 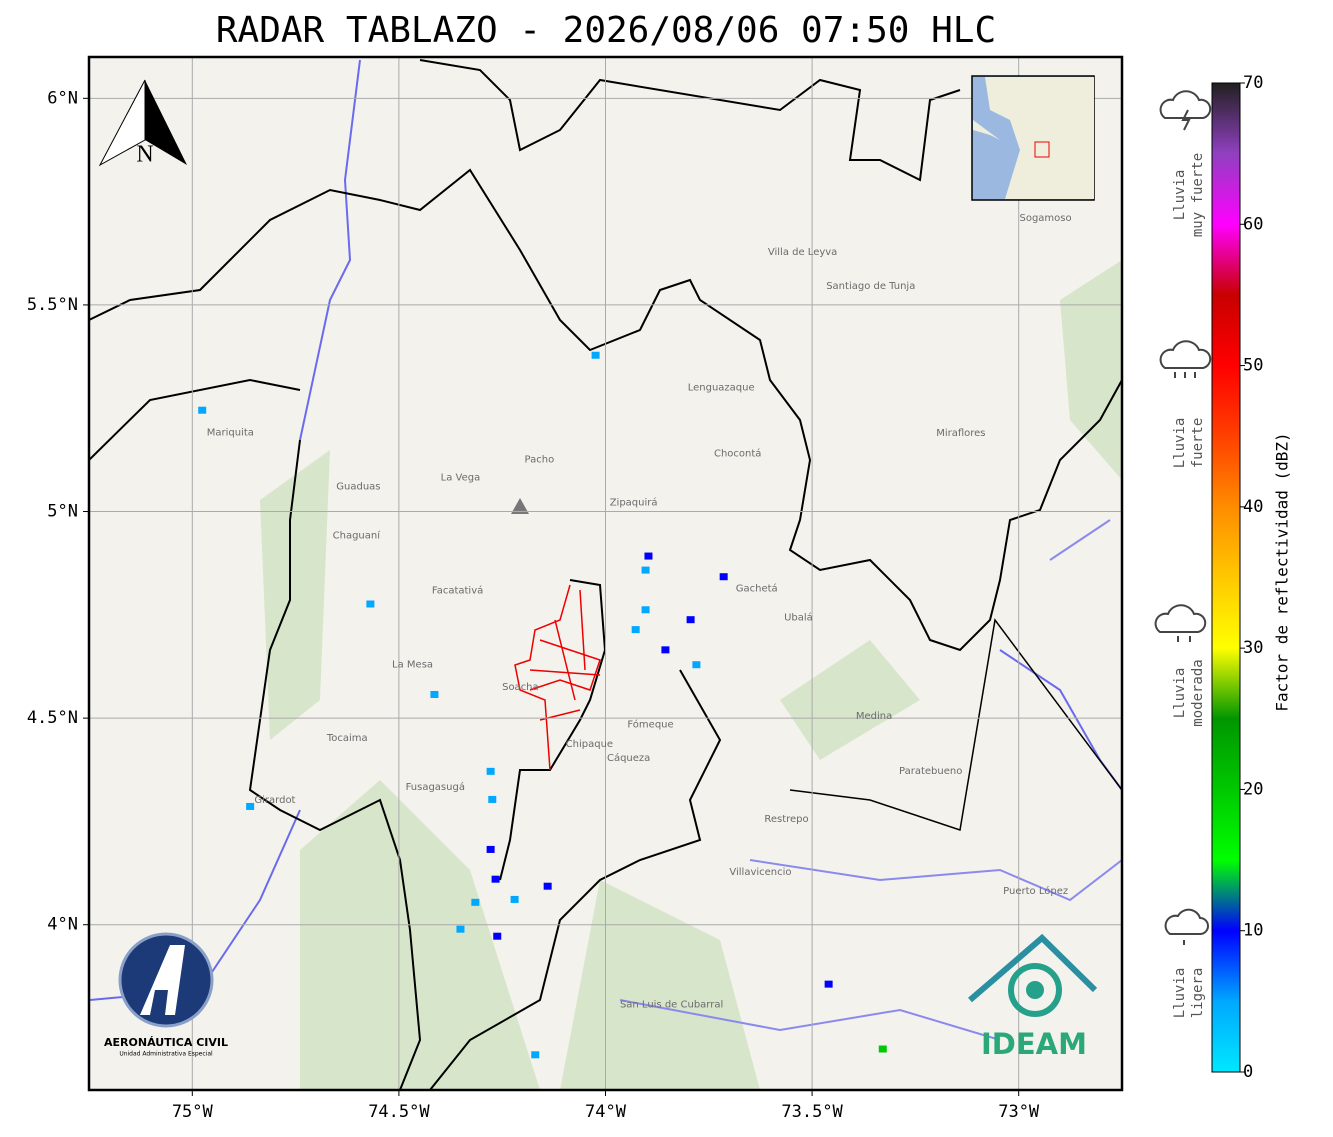 What do you see at coordinates (357, 535) in the screenshot?
I see `place-label: Chaguaní` at bounding box center [357, 535].